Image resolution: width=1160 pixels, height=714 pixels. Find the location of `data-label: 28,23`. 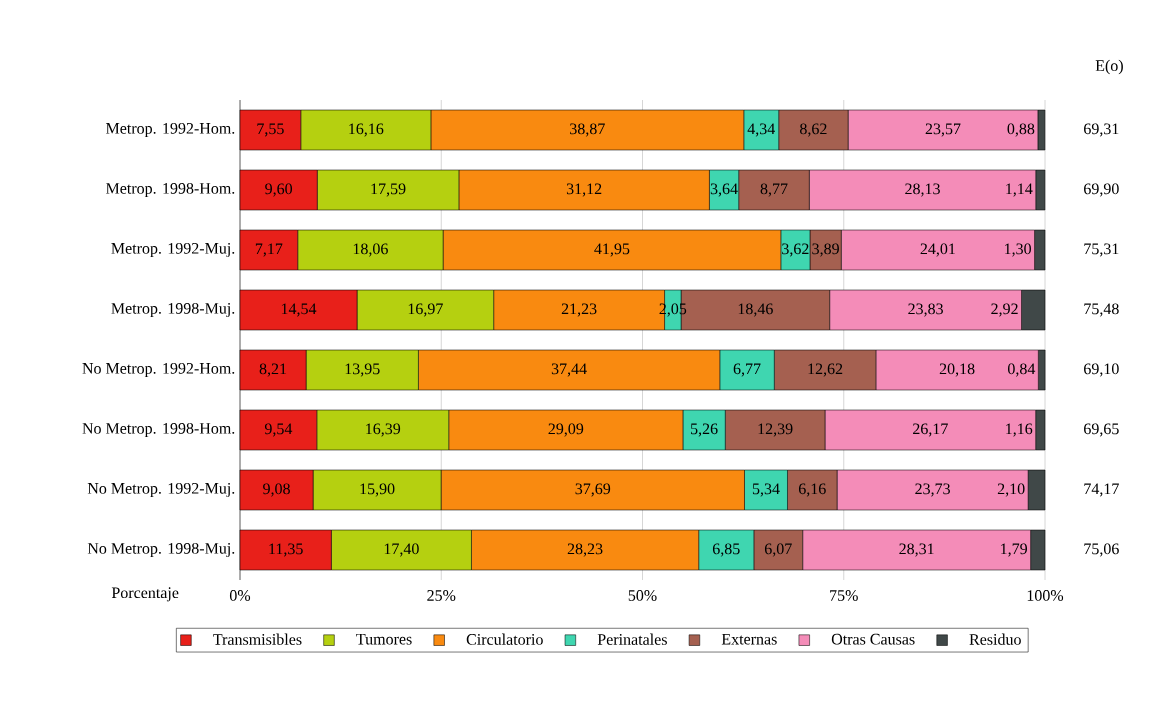

data-label: 28,23 is located at coordinates (585, 550).